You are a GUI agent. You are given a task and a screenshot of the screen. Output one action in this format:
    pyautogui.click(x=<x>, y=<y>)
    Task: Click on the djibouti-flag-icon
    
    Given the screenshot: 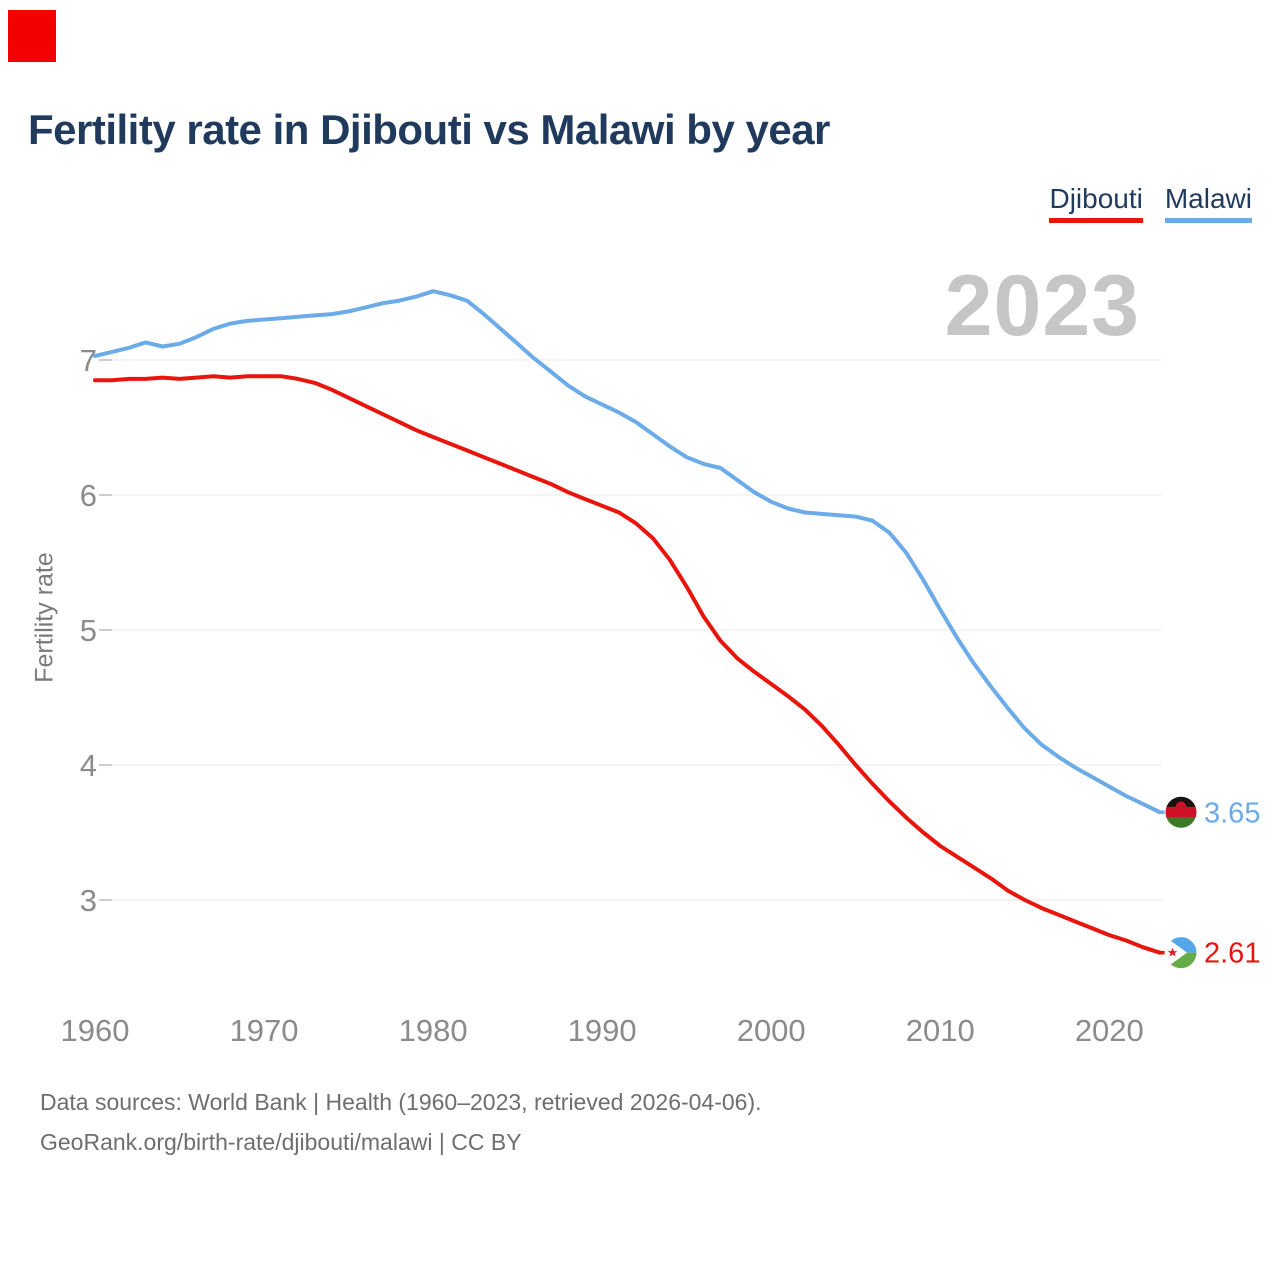 What is the action you would take?
    pyautogui.click(x=1181, y=953)
    